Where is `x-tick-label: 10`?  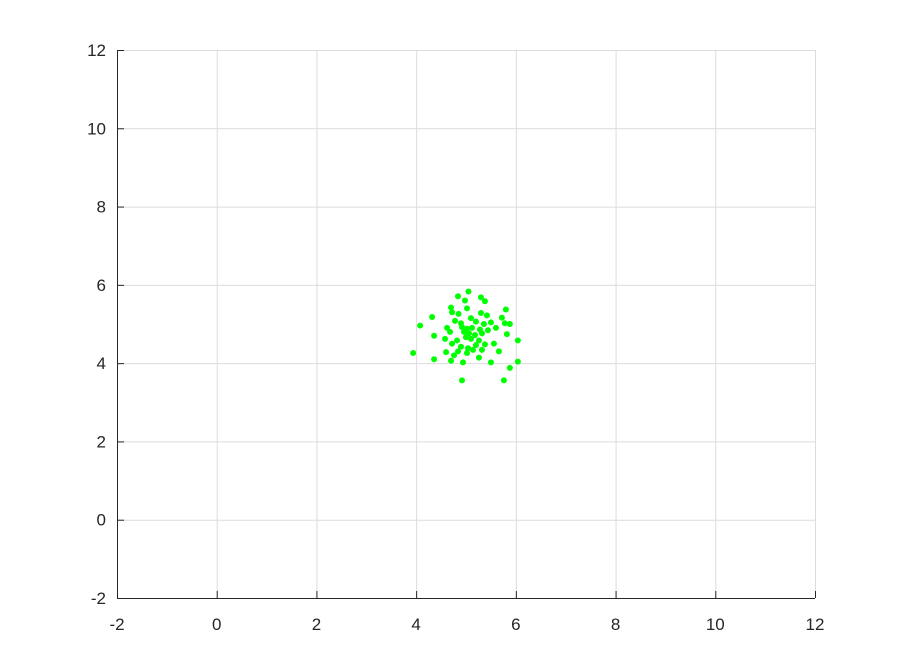
x-tick-label: 10 is located at coordinates (715, 624).